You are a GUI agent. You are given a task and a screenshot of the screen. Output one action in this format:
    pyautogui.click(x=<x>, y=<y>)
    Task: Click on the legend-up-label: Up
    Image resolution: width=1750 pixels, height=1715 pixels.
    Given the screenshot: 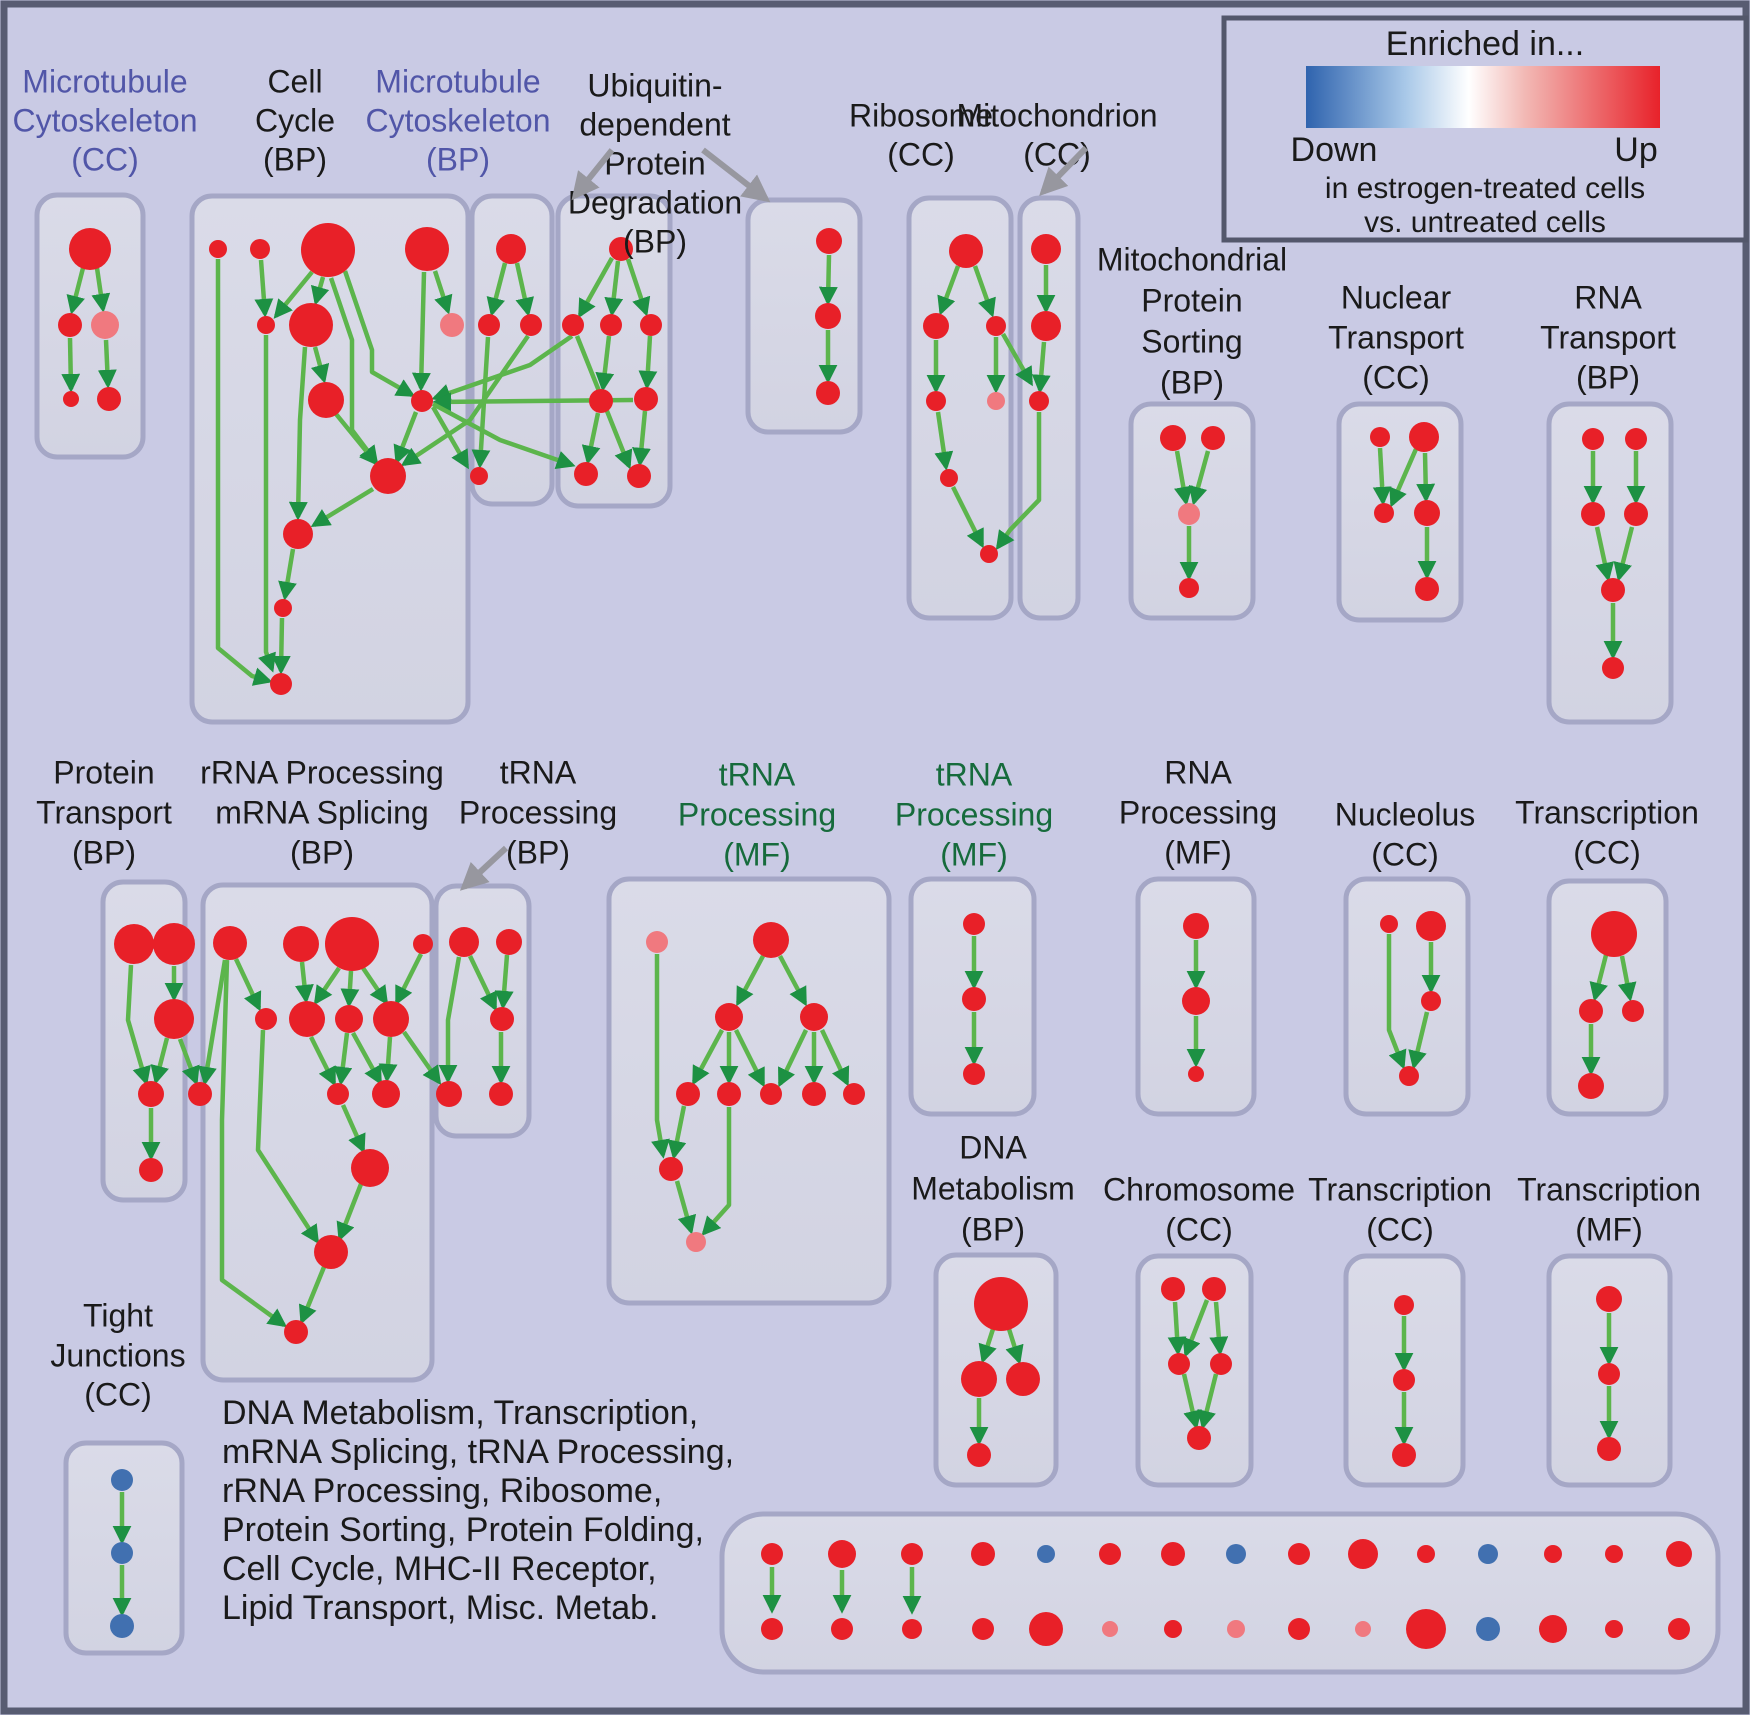 What is the action you would take?
    pyautogui.click(x=1635, y=150)
    